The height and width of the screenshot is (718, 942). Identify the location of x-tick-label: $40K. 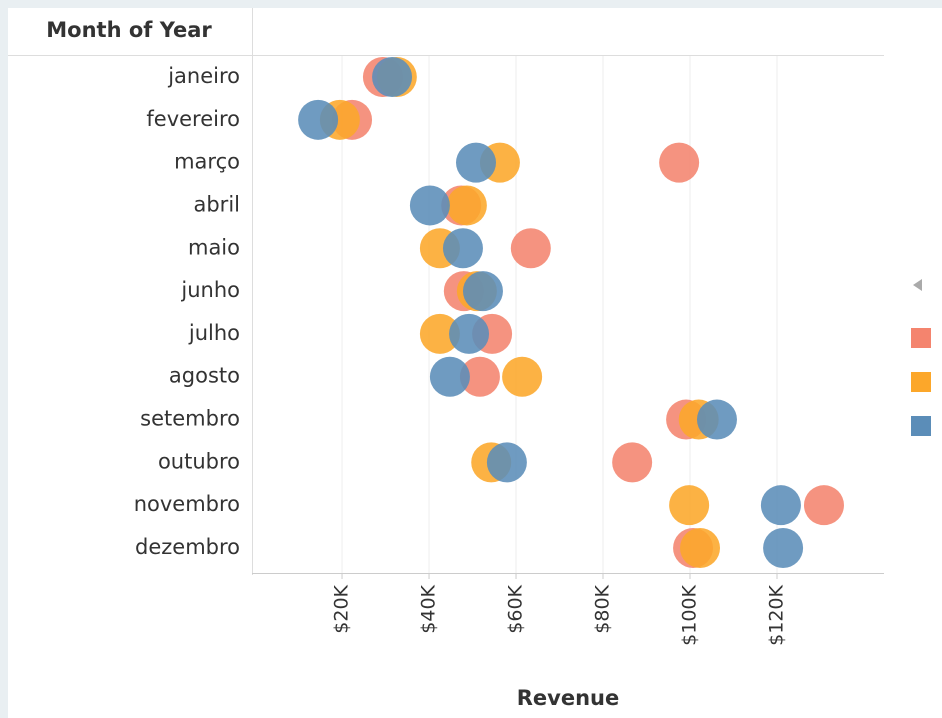
(429, 608).